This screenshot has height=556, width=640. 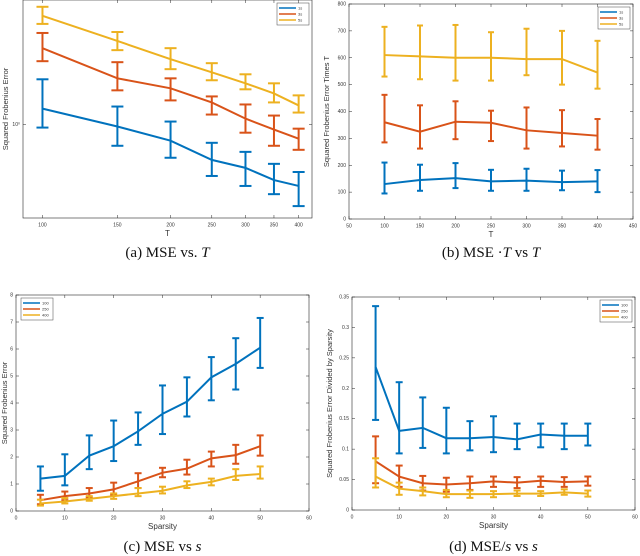 I want to click on y-tick-label: 2, so click(x=11, y=458).